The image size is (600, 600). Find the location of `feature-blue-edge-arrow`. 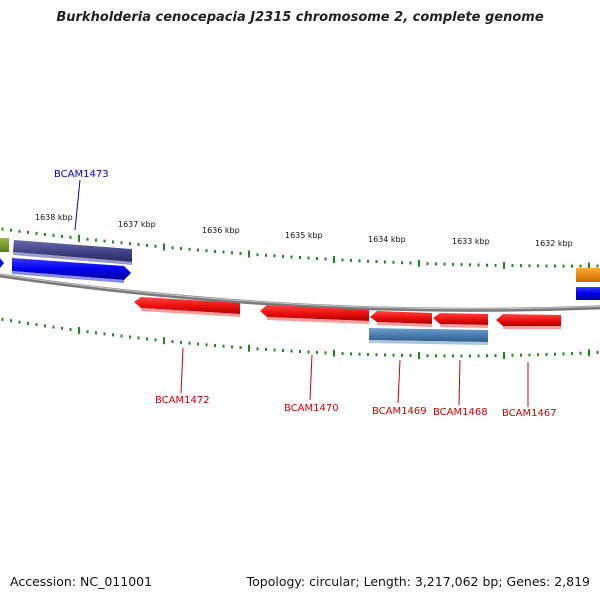

feature-blue-edge-arrow is located at coordinates (2, 263).